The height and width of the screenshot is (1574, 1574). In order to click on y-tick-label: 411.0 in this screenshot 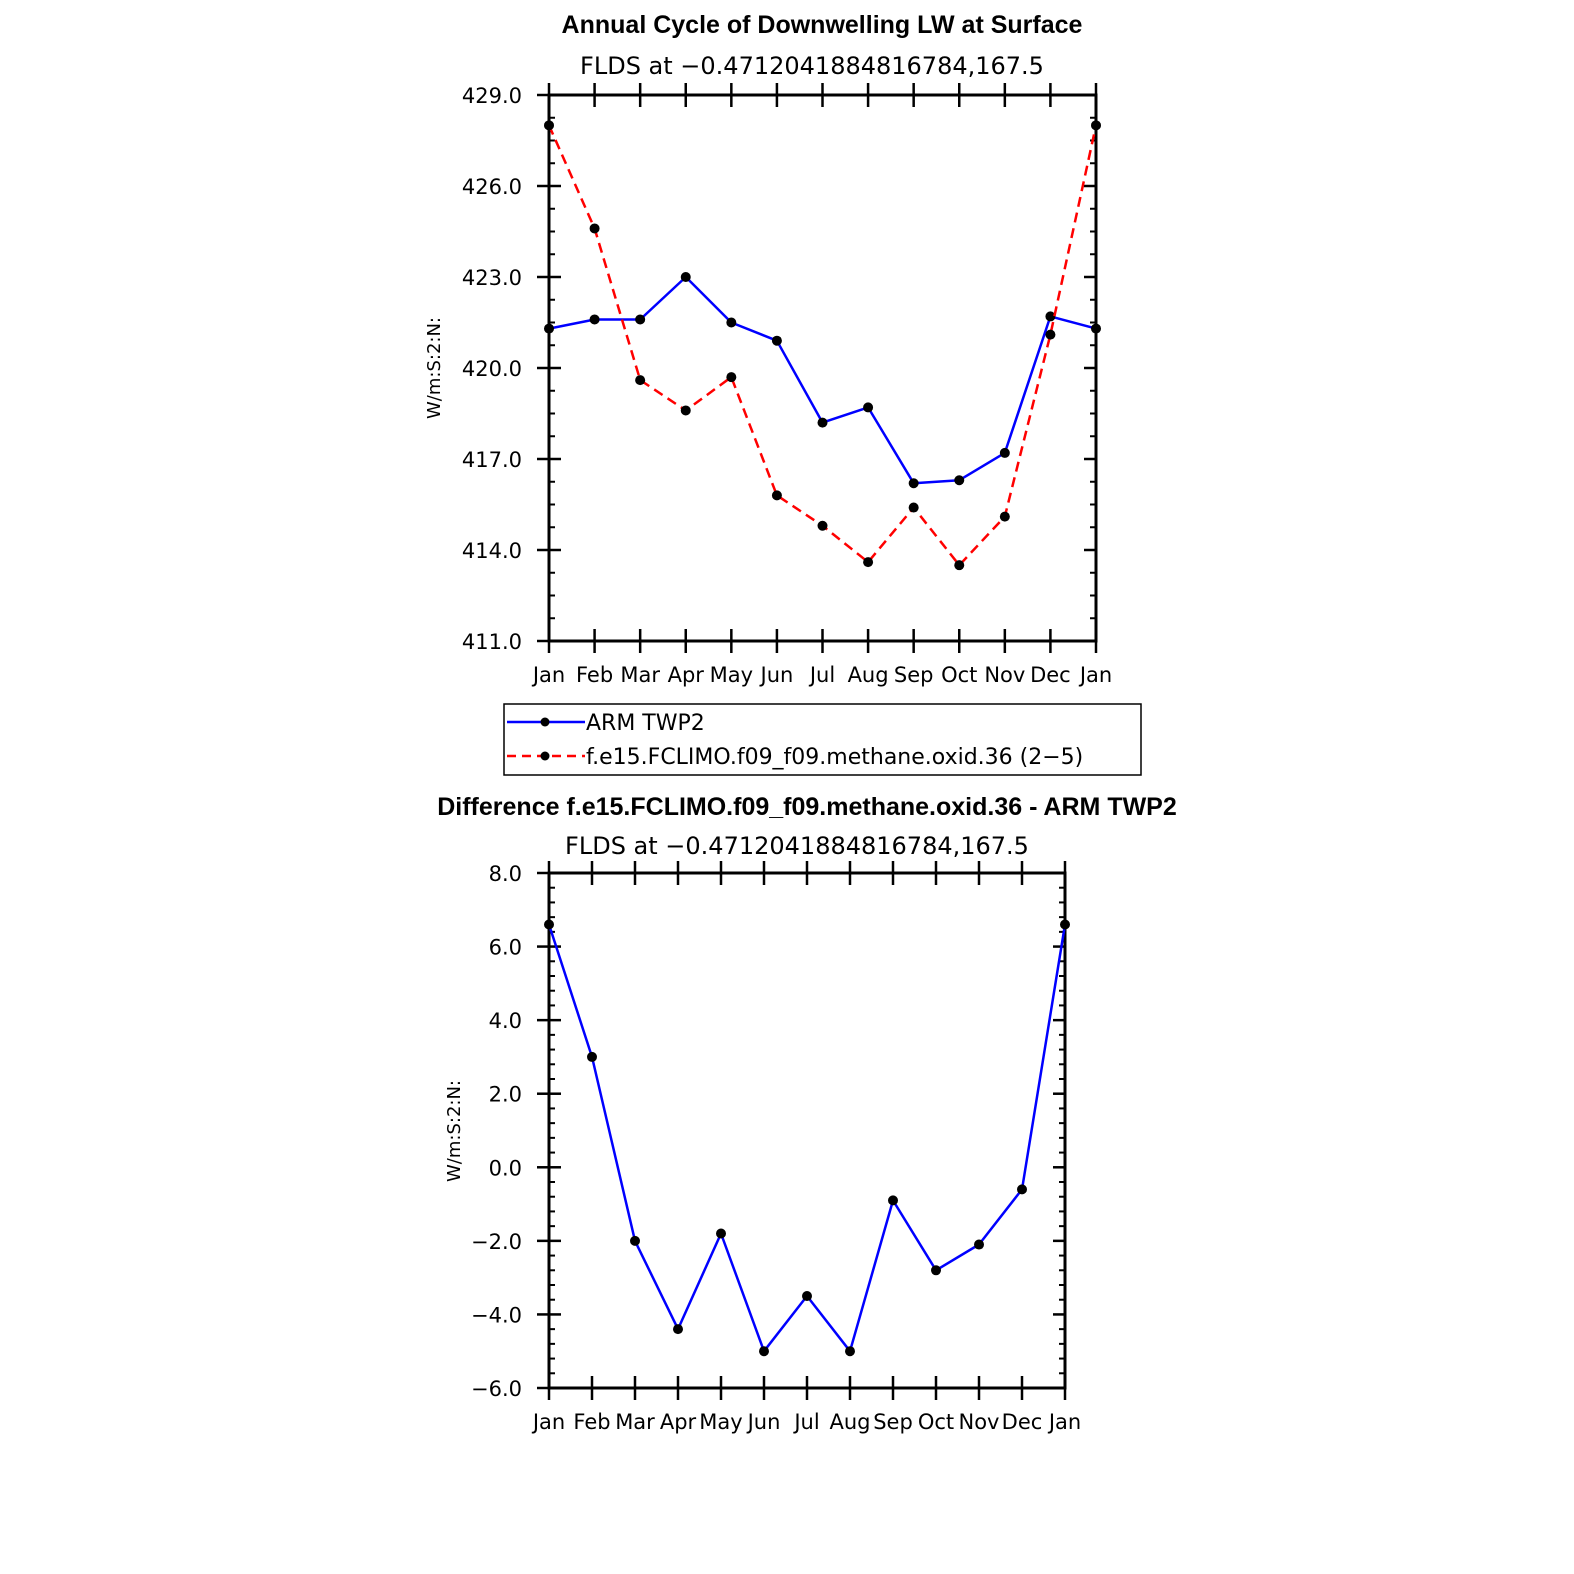, I will do `click(492, 642)`.